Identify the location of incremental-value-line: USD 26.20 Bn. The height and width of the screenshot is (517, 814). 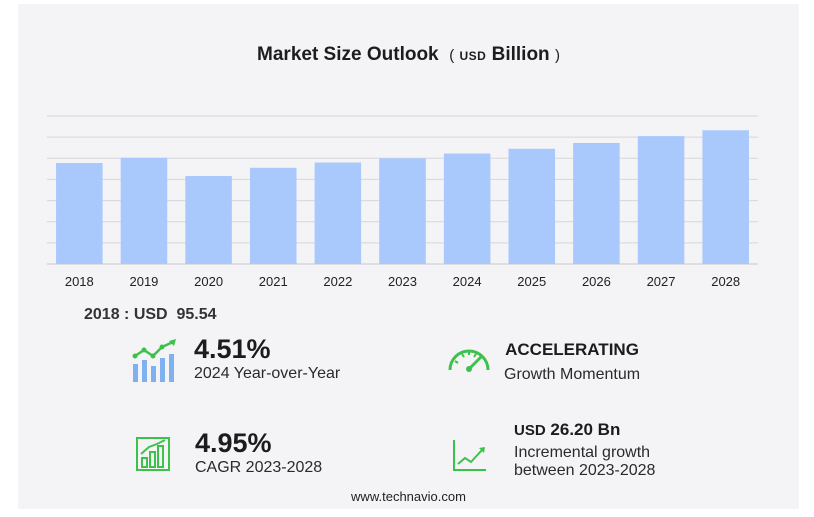
(584, 430).